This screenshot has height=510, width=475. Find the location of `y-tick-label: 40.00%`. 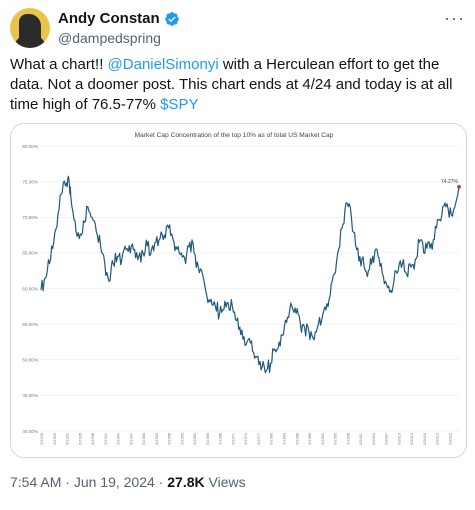

y-tick-label: 40.00% is located at coordinates (30, 431).